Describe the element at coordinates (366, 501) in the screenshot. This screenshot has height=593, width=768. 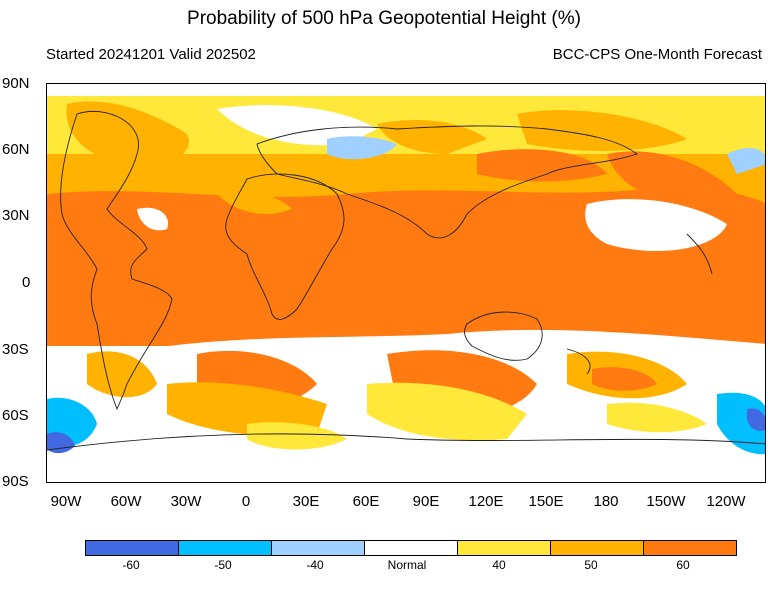
I see `lon-label-60e: 60E` at that location.